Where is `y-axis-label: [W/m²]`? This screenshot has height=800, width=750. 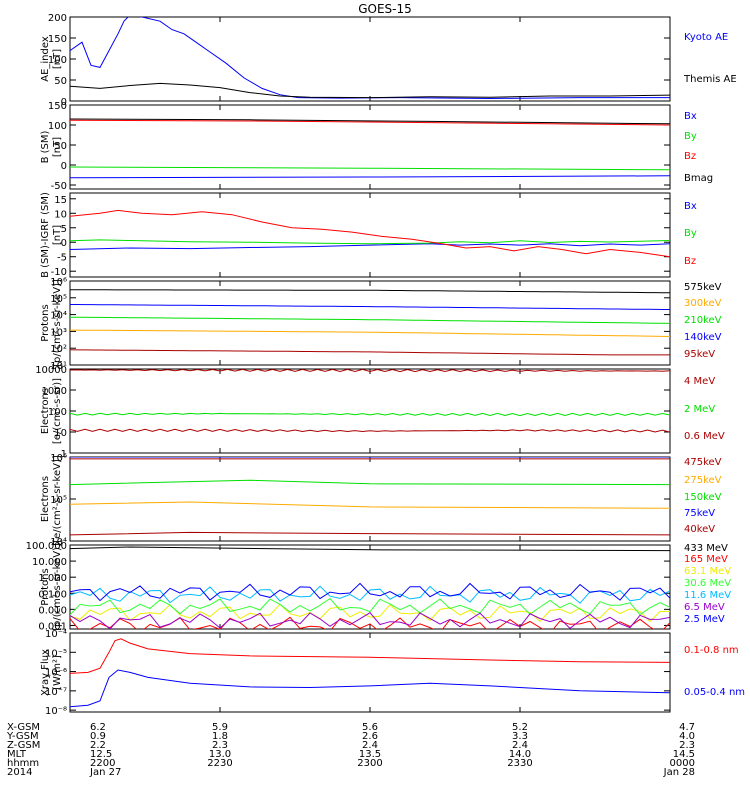
y-axis-label: [W/m²] is located at coordinates (57, 672).